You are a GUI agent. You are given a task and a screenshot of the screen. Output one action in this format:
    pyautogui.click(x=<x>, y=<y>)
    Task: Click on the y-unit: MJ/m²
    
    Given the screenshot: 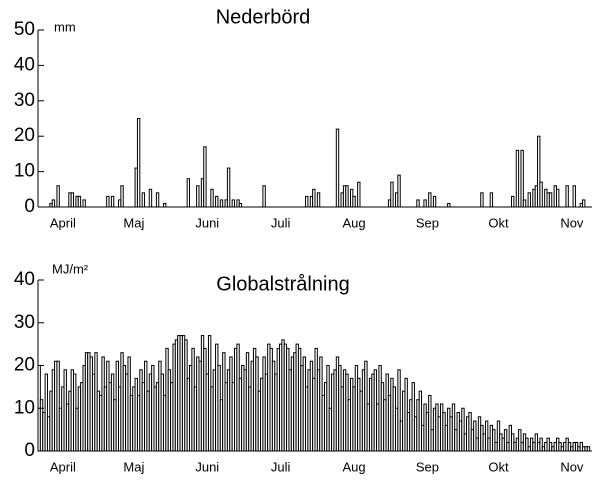 What is the action you would take?
    pyautogui.click(x=70, y=268)
    